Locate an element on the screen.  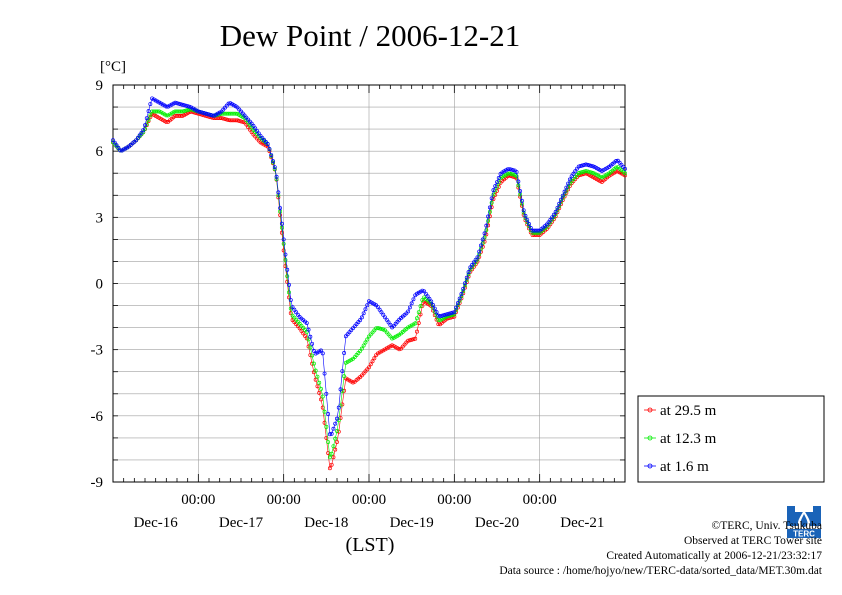
day-label: Dec-18 is located at coordinates (326, 523).